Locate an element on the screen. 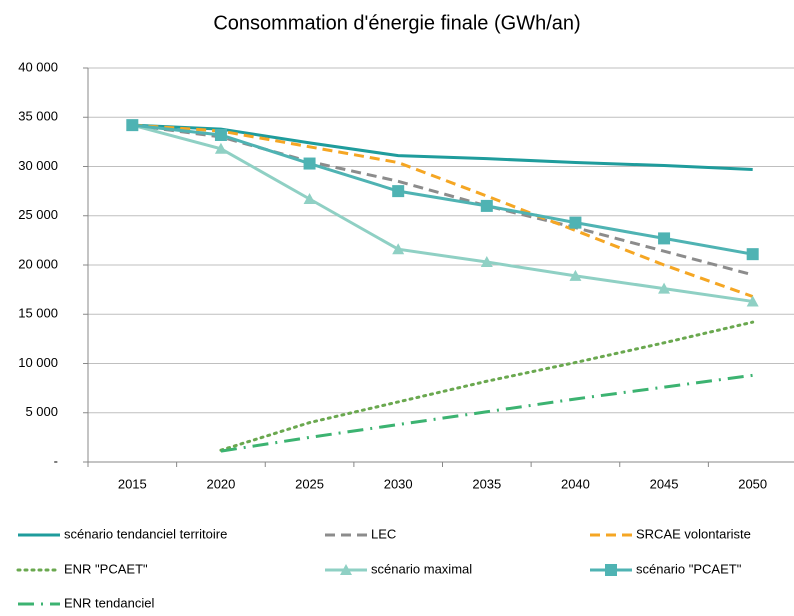 The image size is (794, 616). x-tick-label: 2015 is located at coordinates (132, 483).